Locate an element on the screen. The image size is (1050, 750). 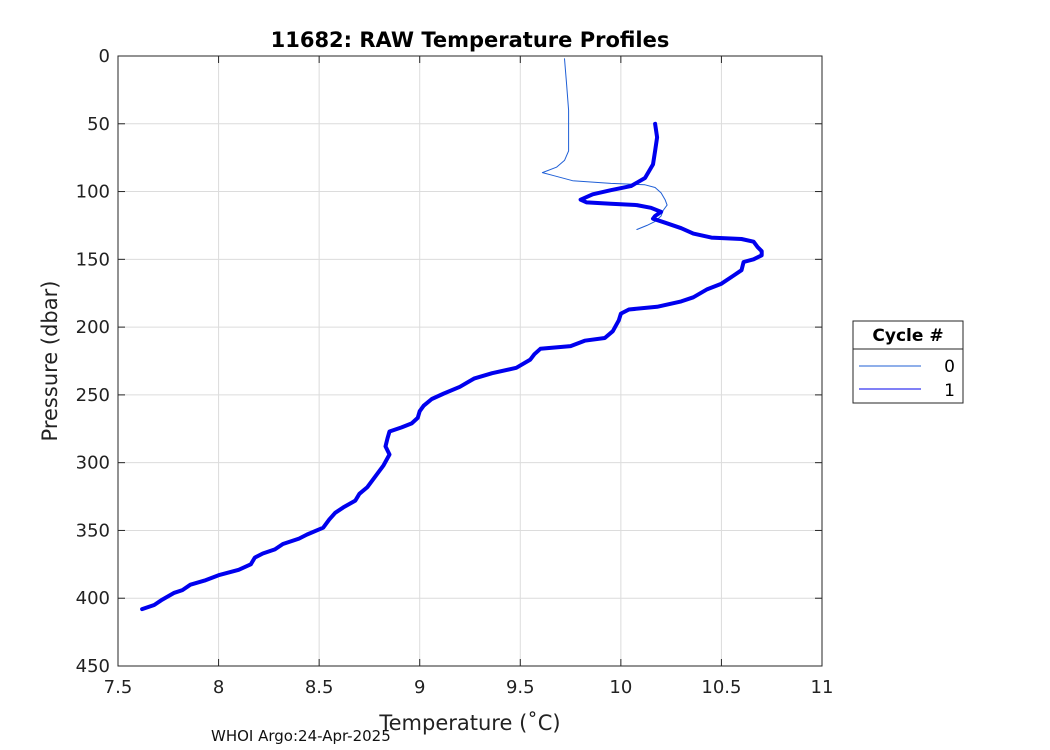
x-tick-label: 7.5 is located at coordinates (118, 687).